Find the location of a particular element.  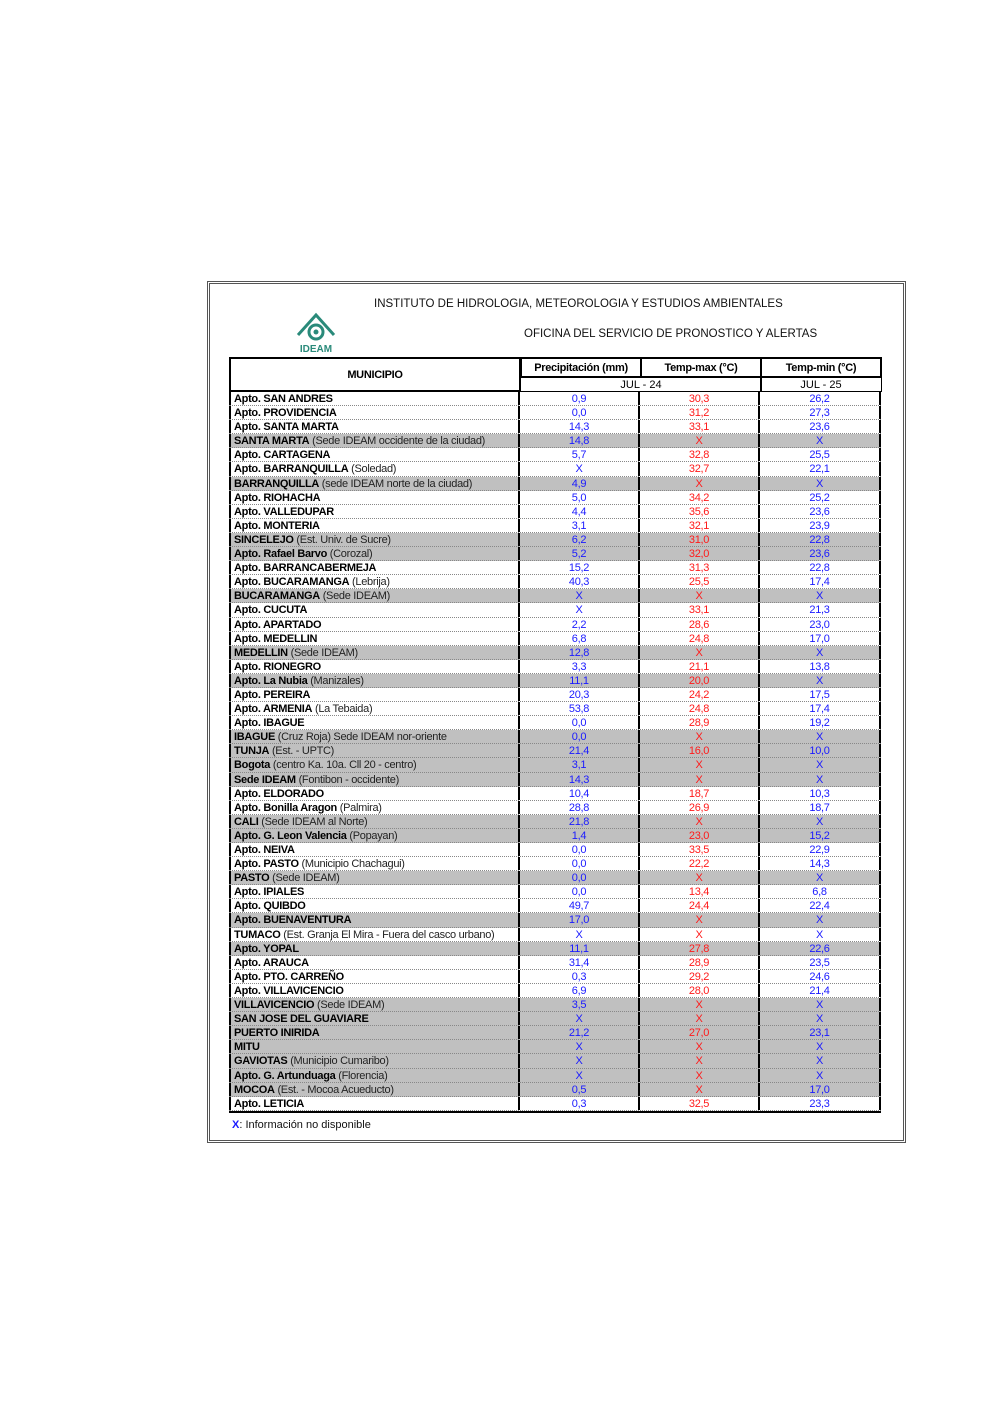

precip-cell: 5,2 is located at coordinates (580, 554).